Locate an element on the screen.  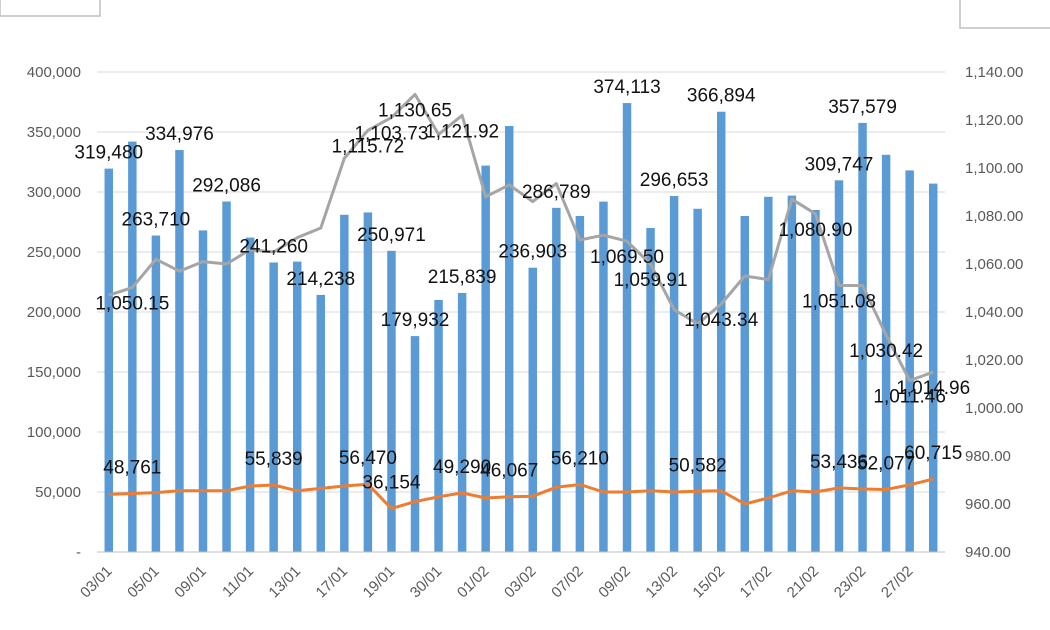
x-tick-label: 21/02 is located at coordinates (803, 582).